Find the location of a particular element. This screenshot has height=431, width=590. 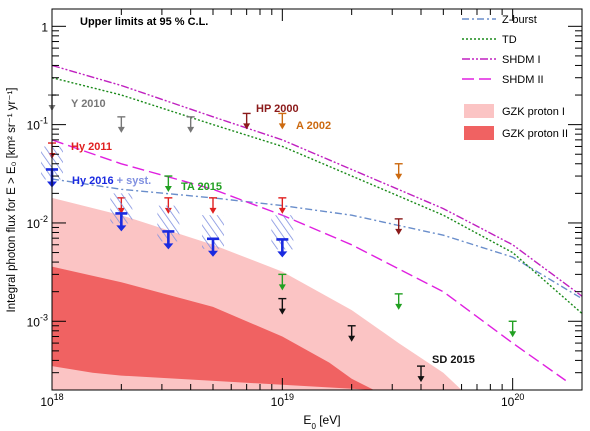

limit-label: TA 2015 is located at coordinates (201, 187).